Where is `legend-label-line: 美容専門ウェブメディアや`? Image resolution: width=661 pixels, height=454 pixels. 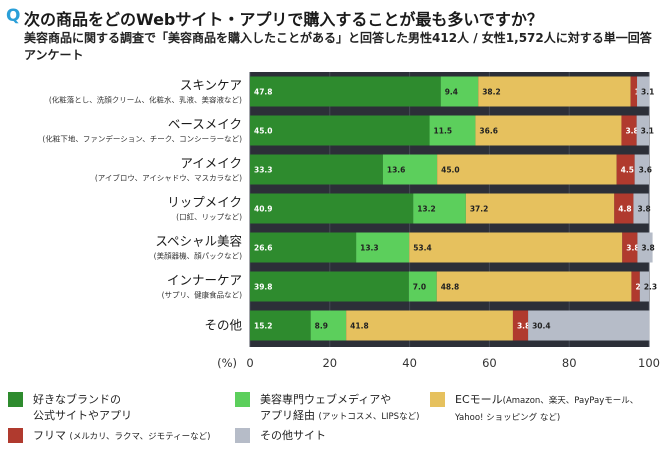
legend-label-line: 美容専門ウェブメディアや is located at coordinates (326, 399).